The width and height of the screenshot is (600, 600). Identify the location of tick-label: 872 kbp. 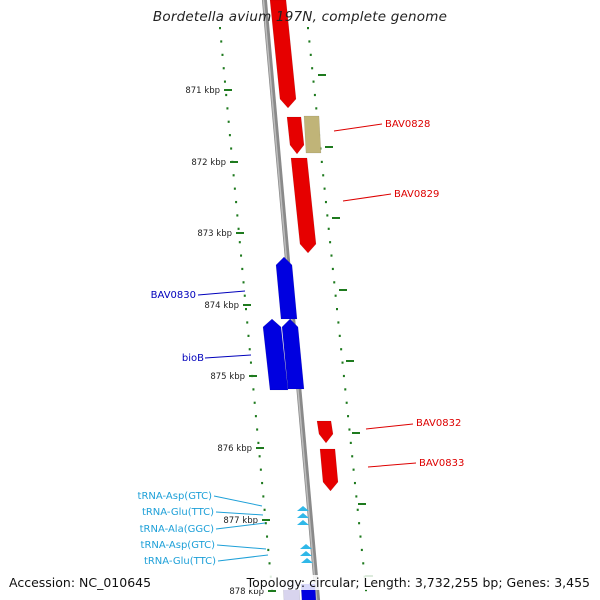
(208, 163).